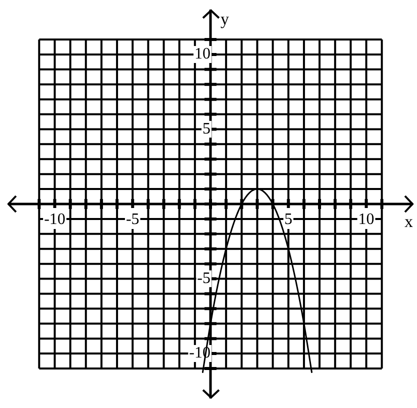  What do you see at coordinates (288, 219) in the screenshot?
I see `x-tick-label: 5` at bounding box center [288, 219].